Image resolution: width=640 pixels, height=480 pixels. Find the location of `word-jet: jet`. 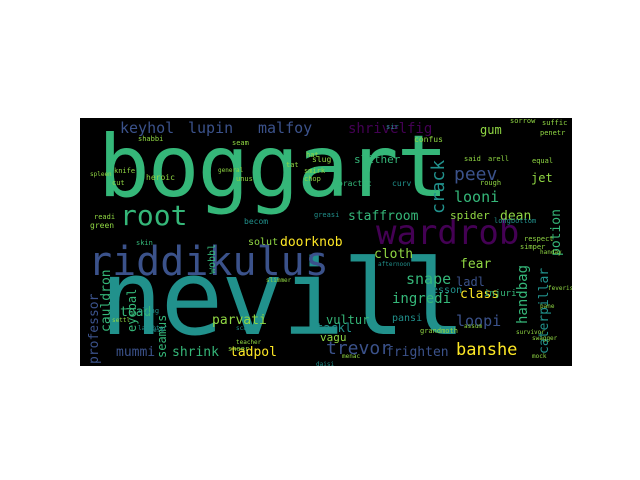

word-jet: jet is located at coordinates (542, 178).